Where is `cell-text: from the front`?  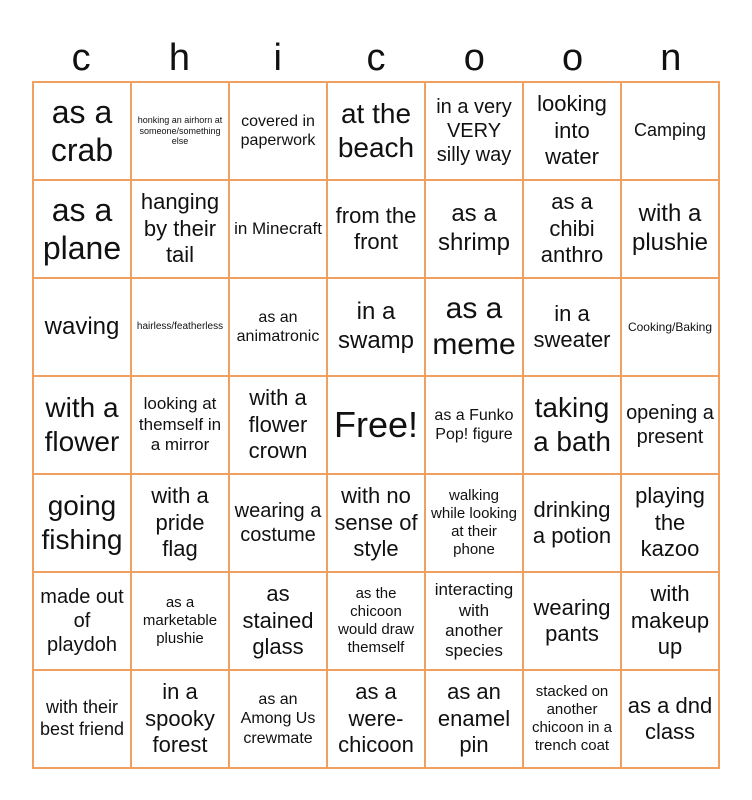
cell-text: from the front is located at coordinates (376, 228).